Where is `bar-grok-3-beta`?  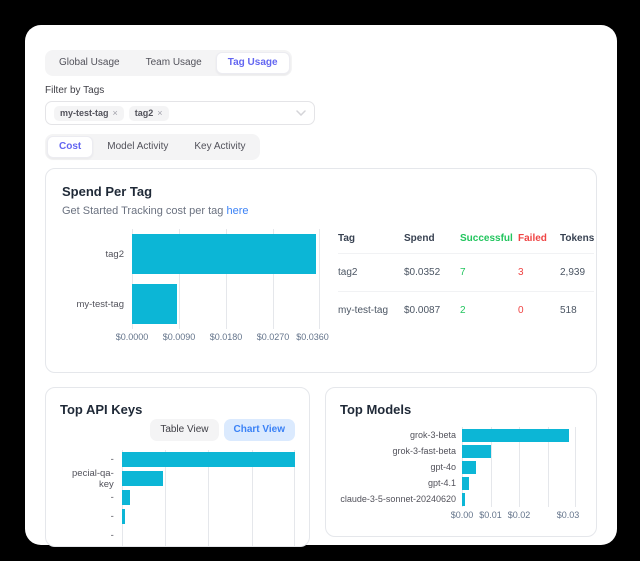 bar-grok-3-beta is located at coordinates (515, 435).